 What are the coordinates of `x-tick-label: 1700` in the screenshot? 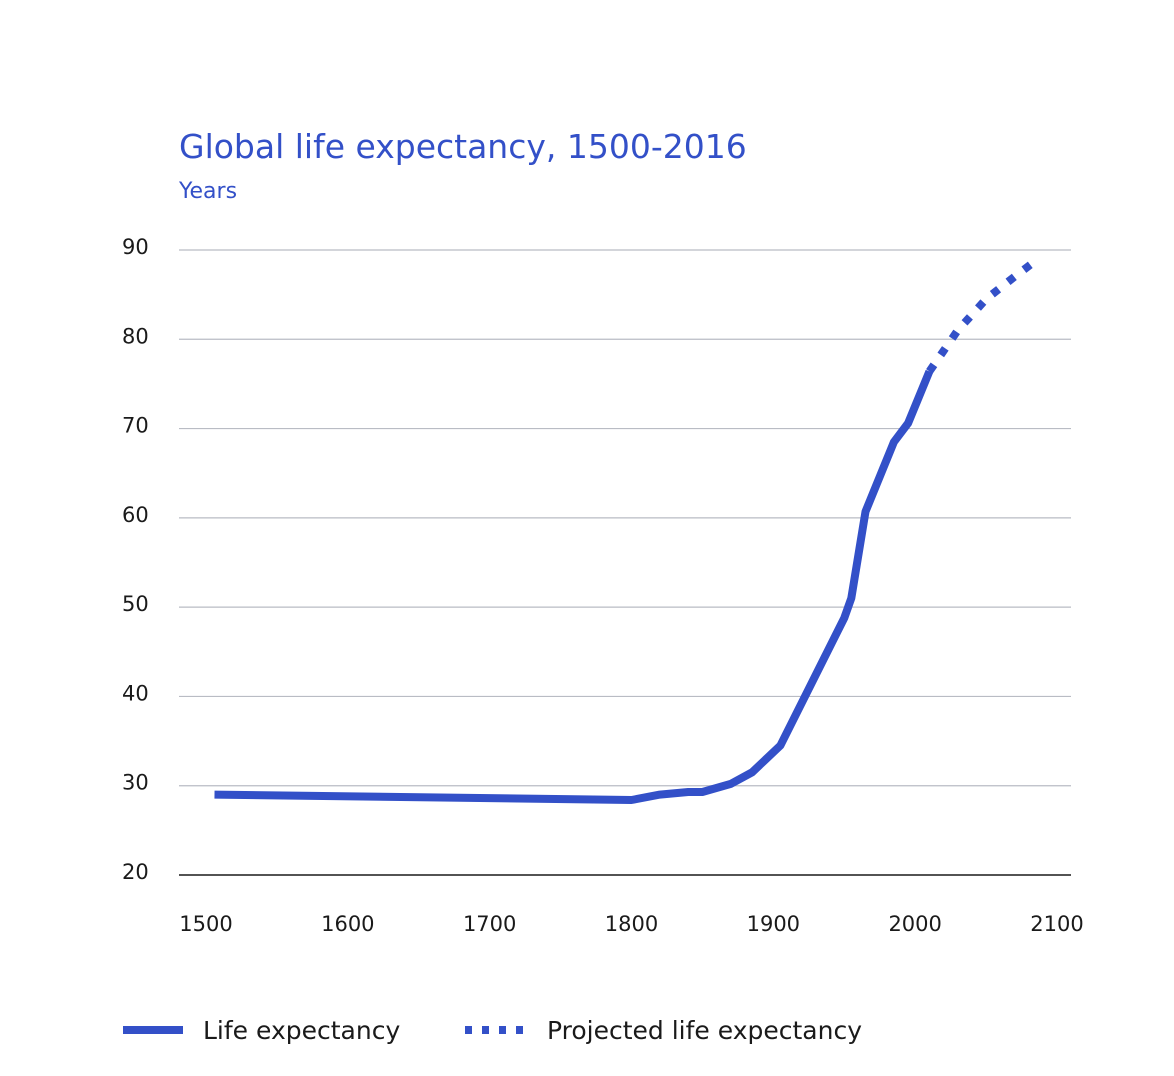 It's located at (489, 924).